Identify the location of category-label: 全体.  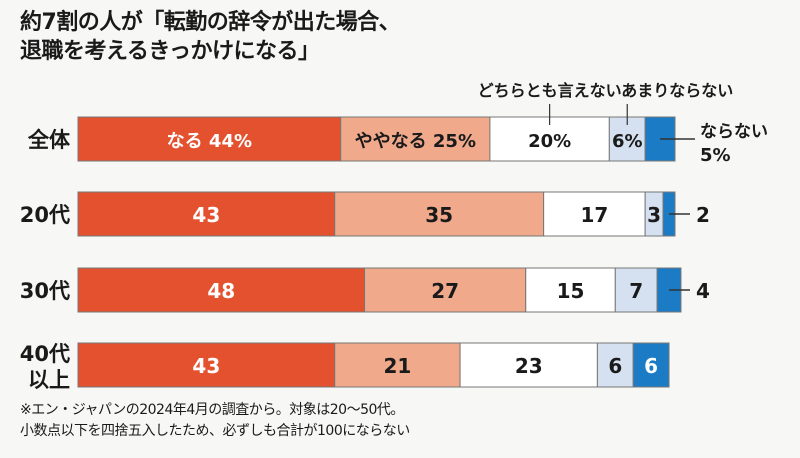
(49, 140).